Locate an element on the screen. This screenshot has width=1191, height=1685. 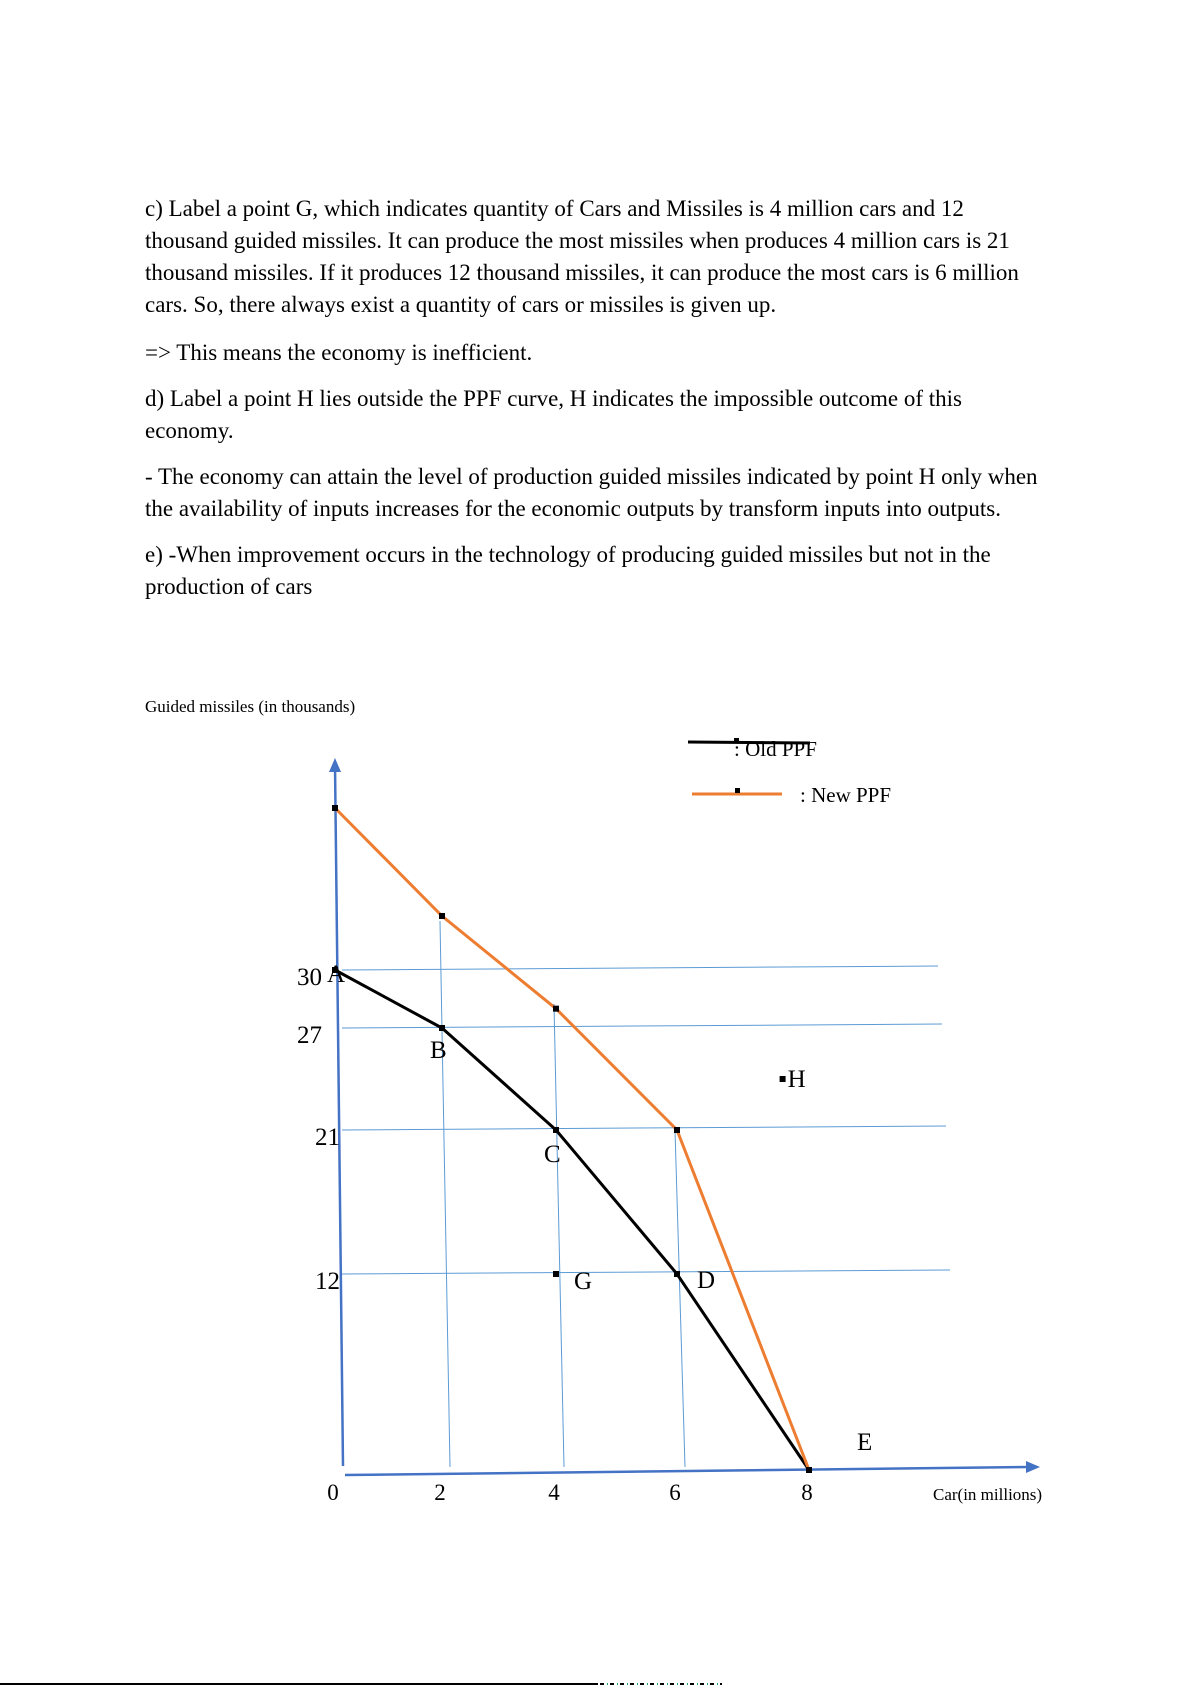
point-label-B: B is located at coordinates (438, 1050).